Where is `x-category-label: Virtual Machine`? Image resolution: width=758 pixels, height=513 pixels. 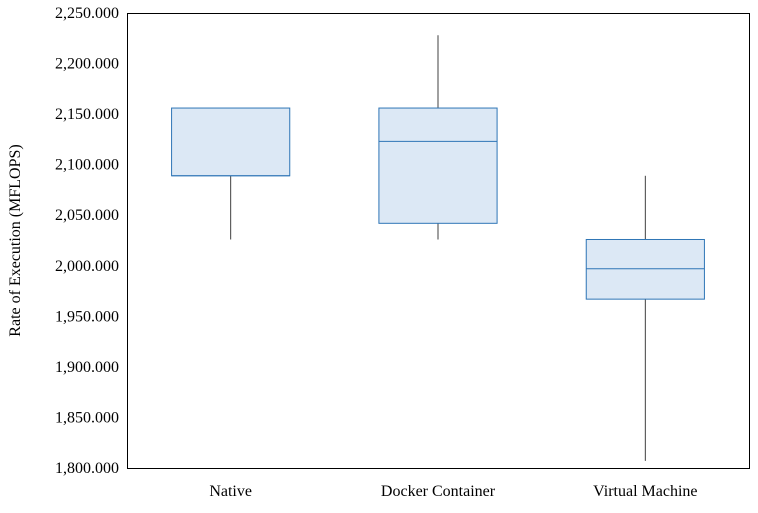 x-category-label: Virtual Machine is located at coordinates (645, 491).